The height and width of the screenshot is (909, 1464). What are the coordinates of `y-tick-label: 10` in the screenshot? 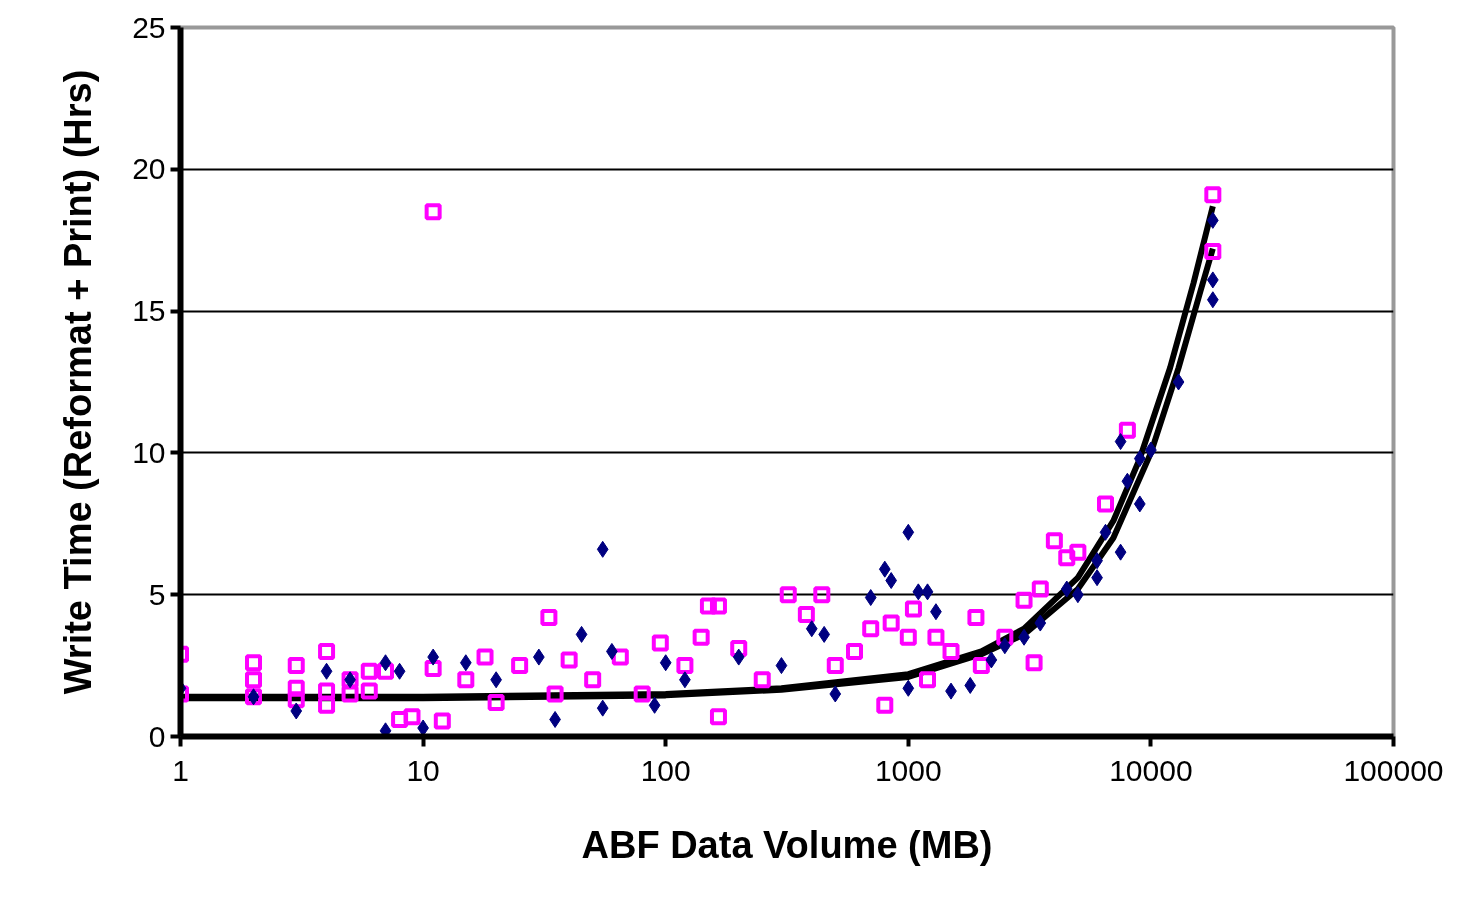 It's located at (149, 452).